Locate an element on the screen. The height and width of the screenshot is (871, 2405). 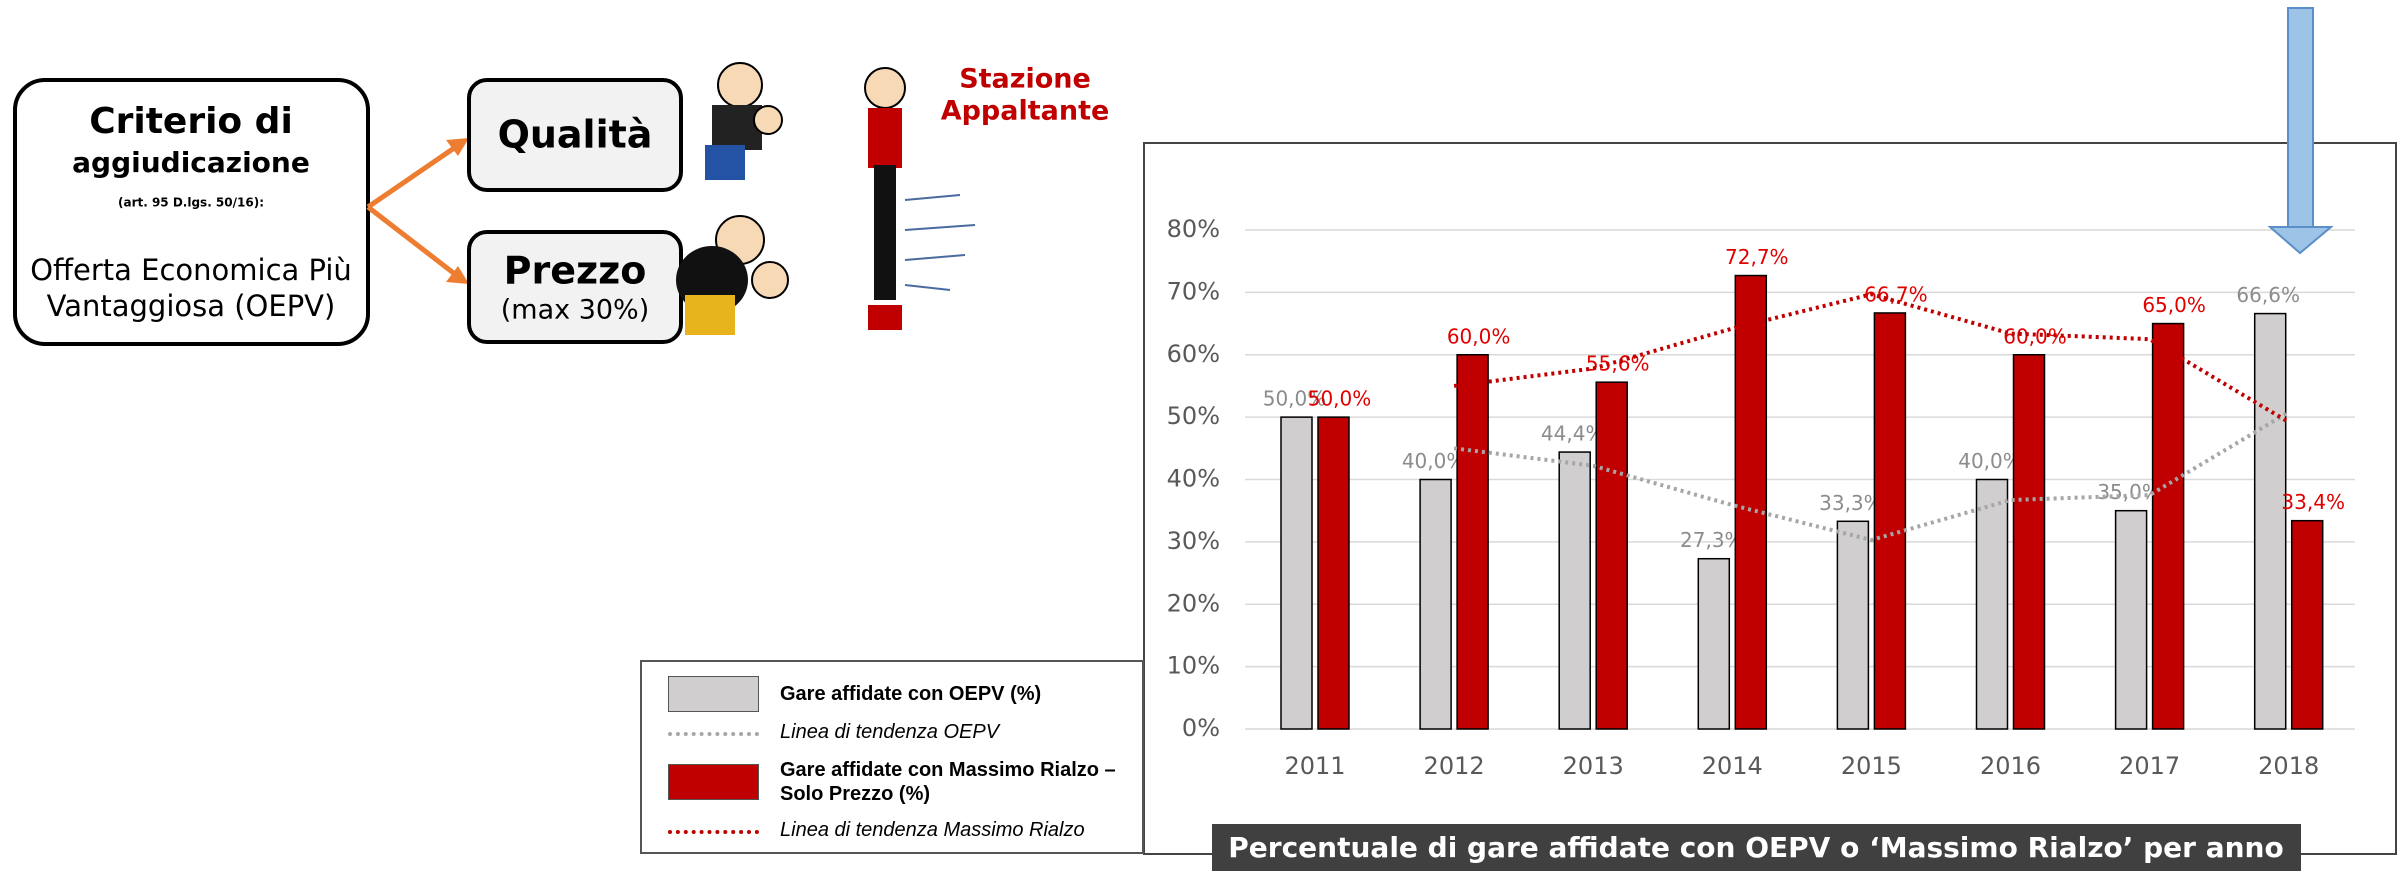
cartoon-sailor is located at coordinates (744, 121).